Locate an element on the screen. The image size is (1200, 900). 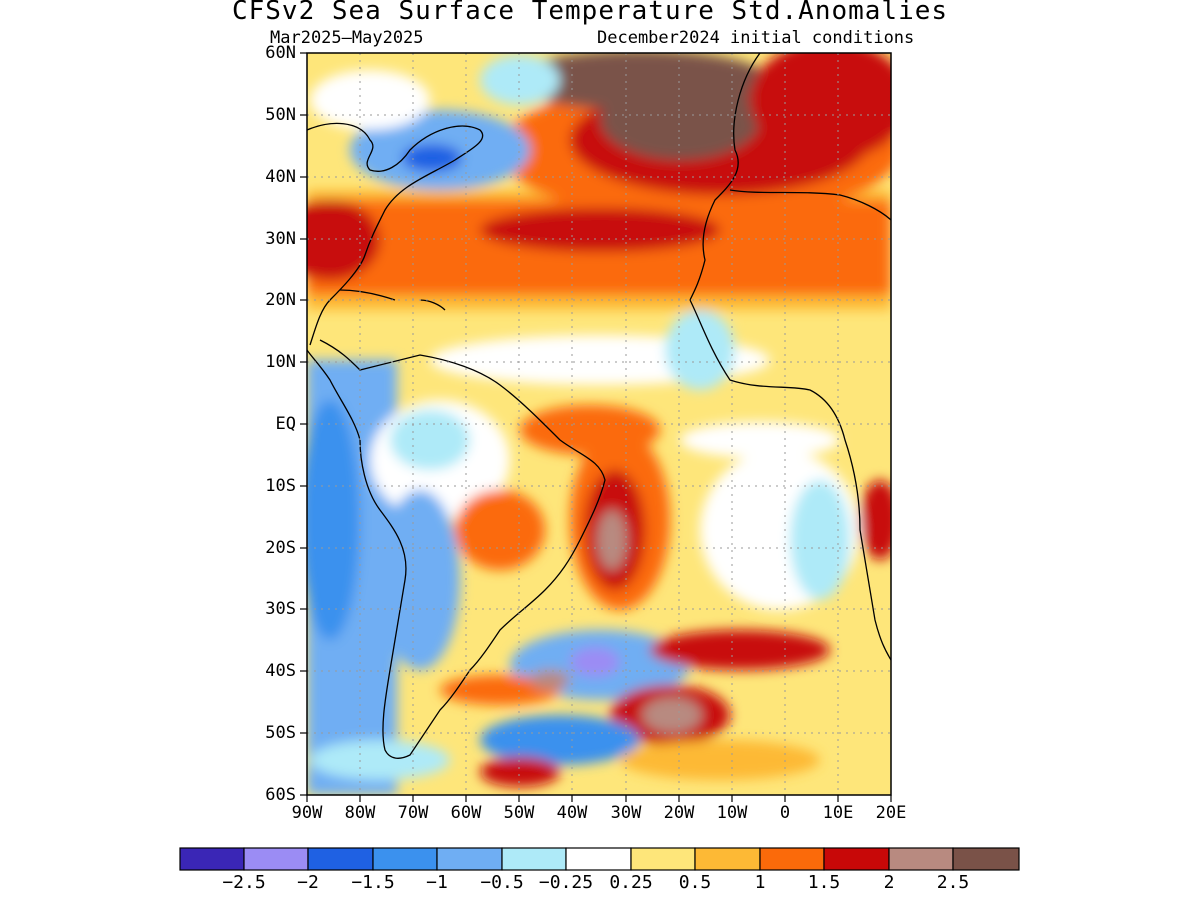
lat-label: 20N is located at coordinates (280, 300).